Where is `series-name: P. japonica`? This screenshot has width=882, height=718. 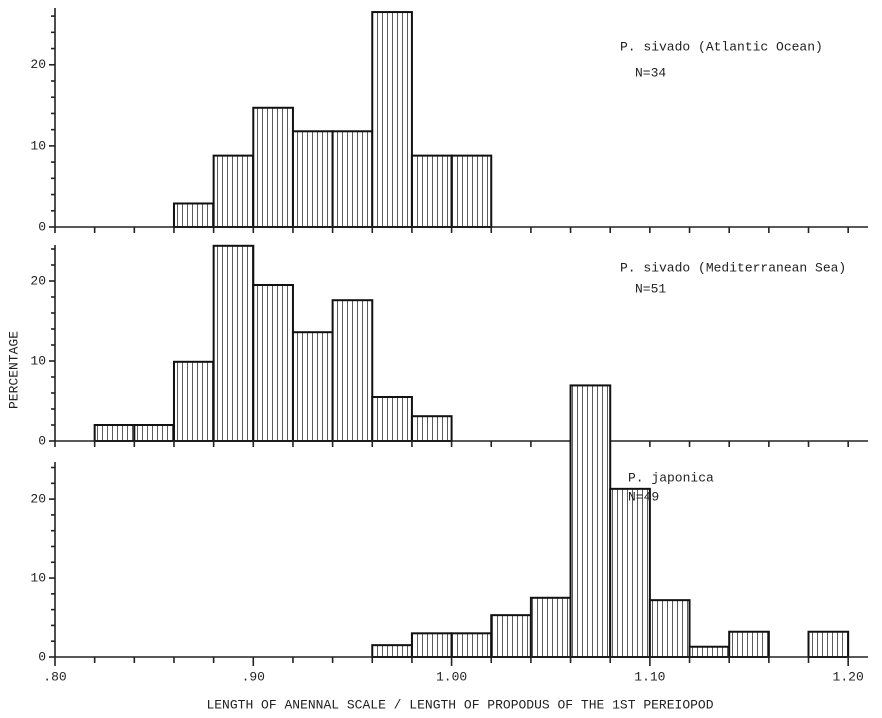
series-name: P. japonica is located at coordinates (671, 477).